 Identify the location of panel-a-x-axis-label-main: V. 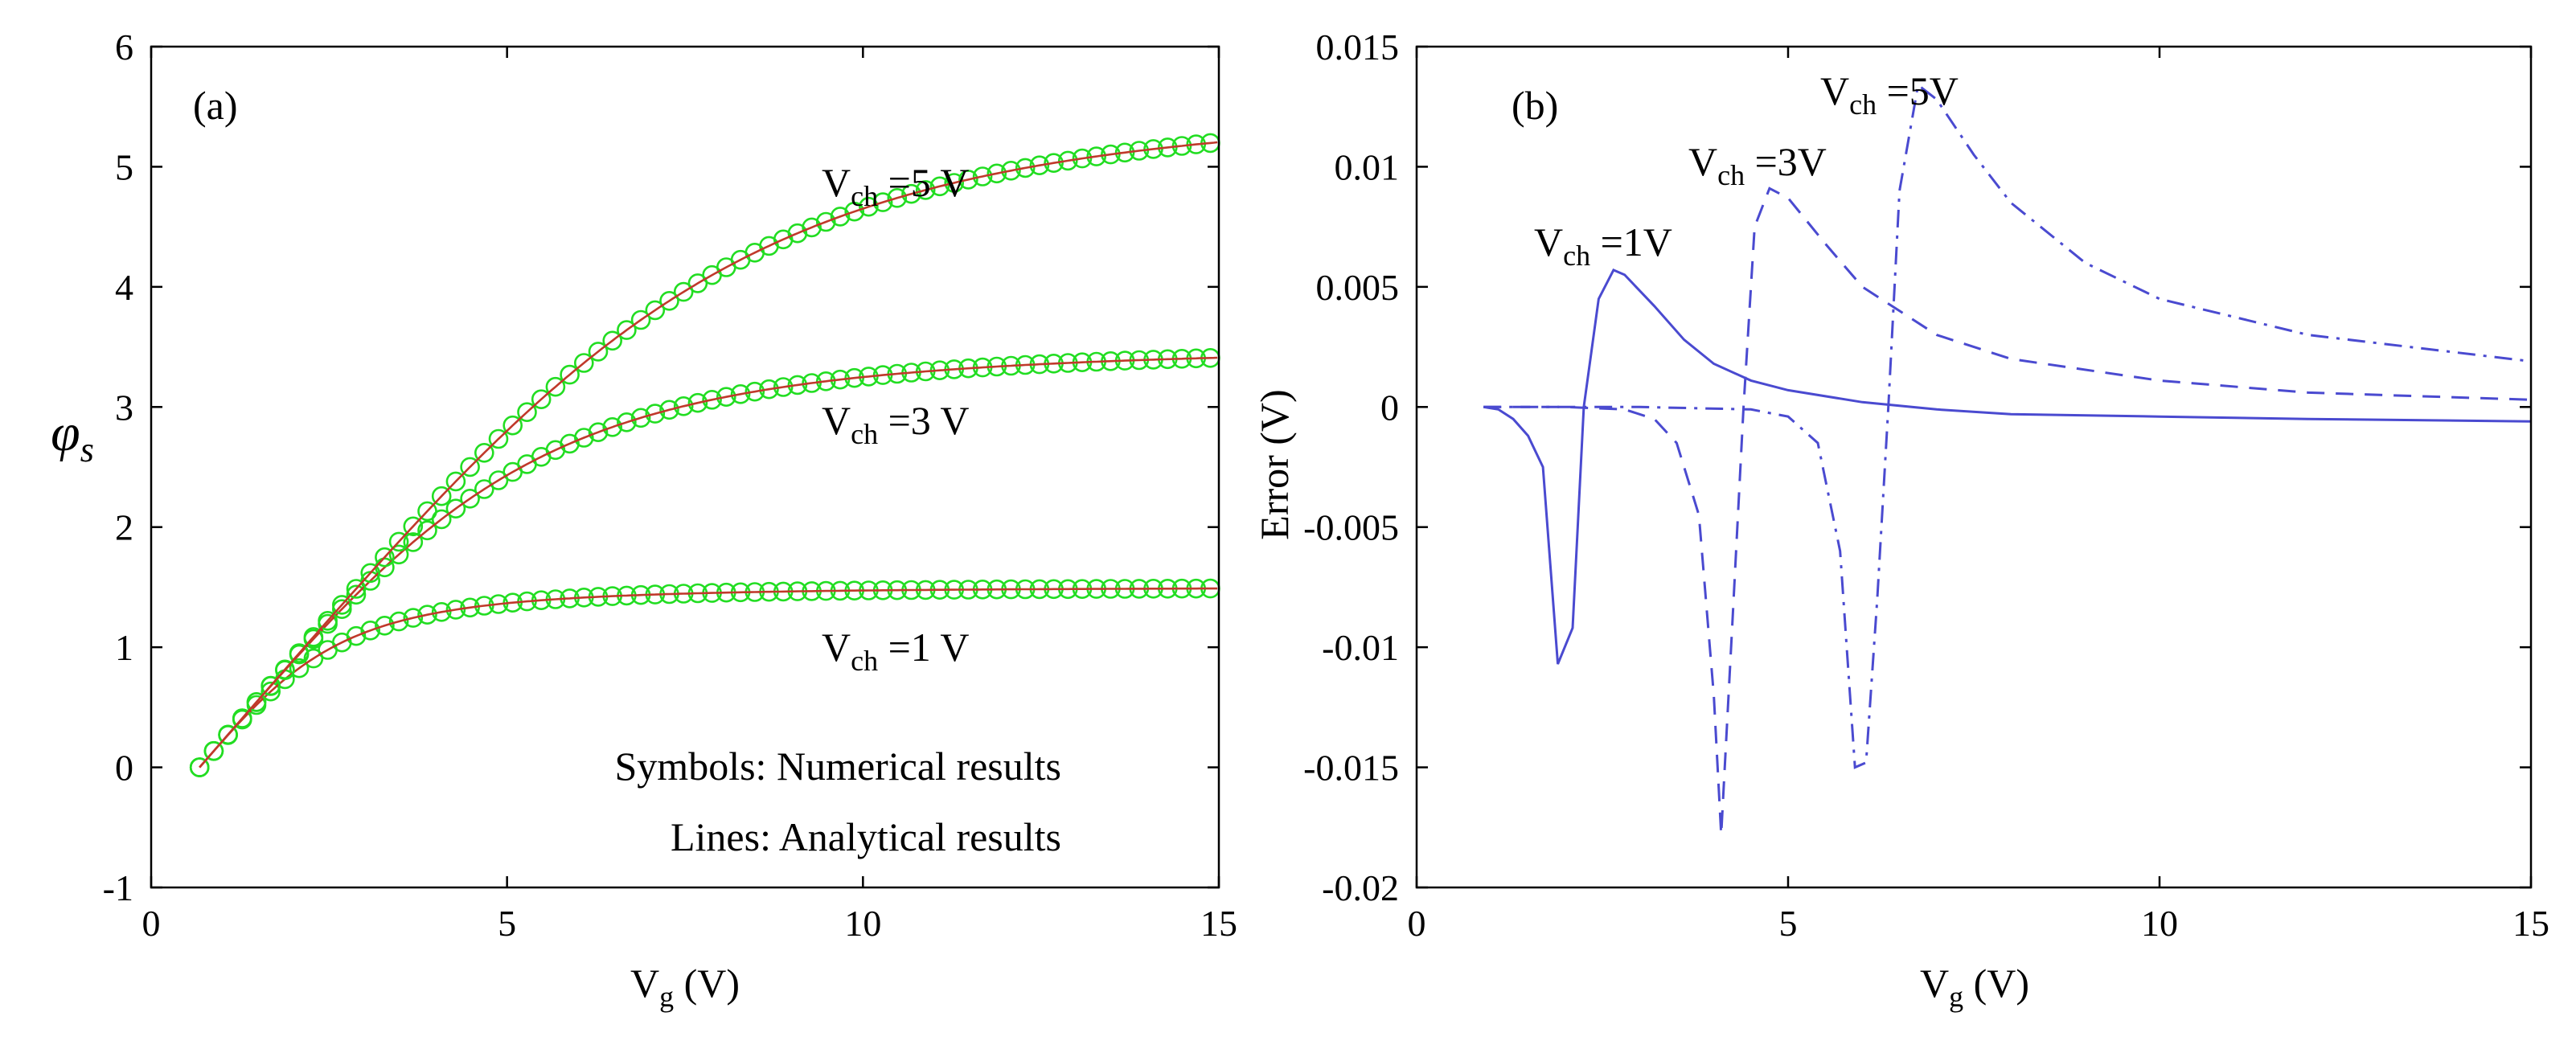
(644, 983).